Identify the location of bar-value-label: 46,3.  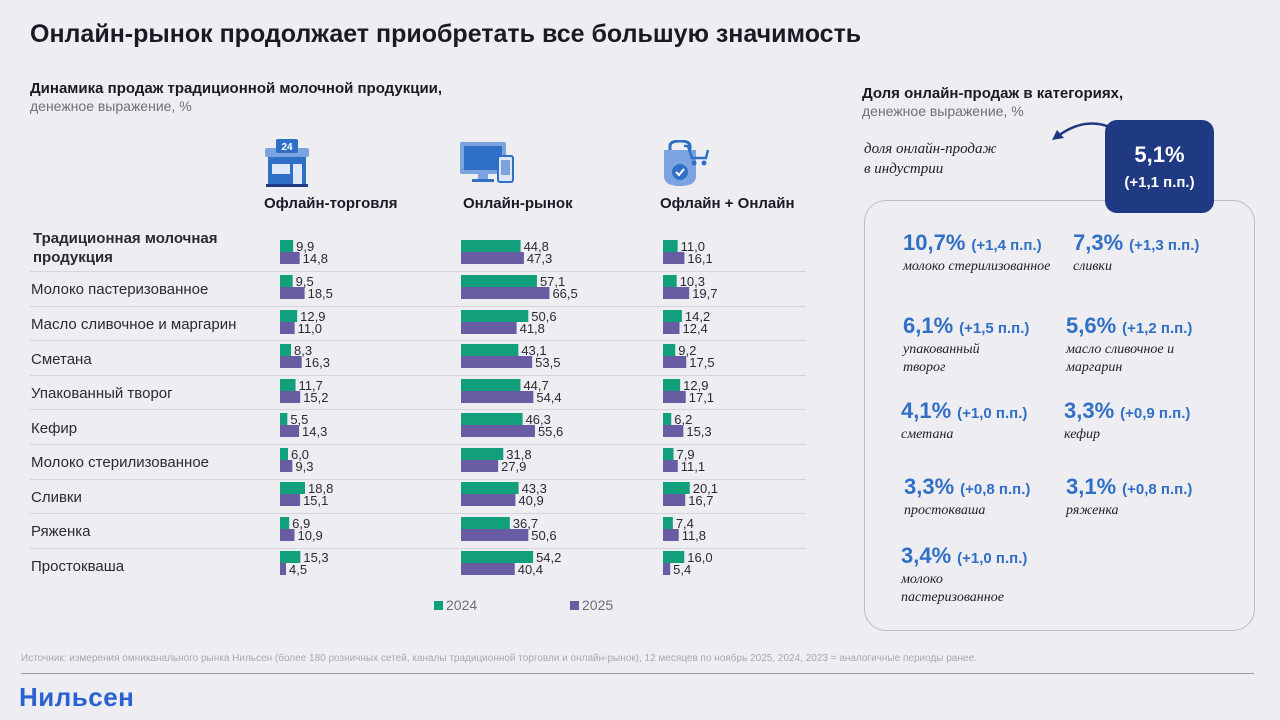
(538, 419).